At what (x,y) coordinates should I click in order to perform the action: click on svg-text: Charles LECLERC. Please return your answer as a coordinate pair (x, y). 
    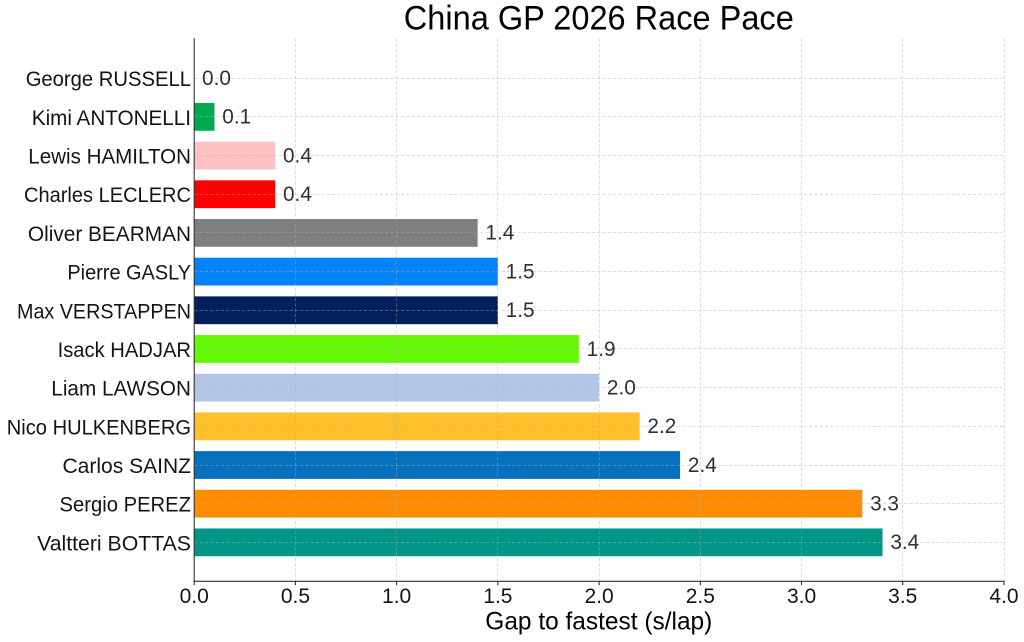
    Looking at the image, I should click on (107, 195).